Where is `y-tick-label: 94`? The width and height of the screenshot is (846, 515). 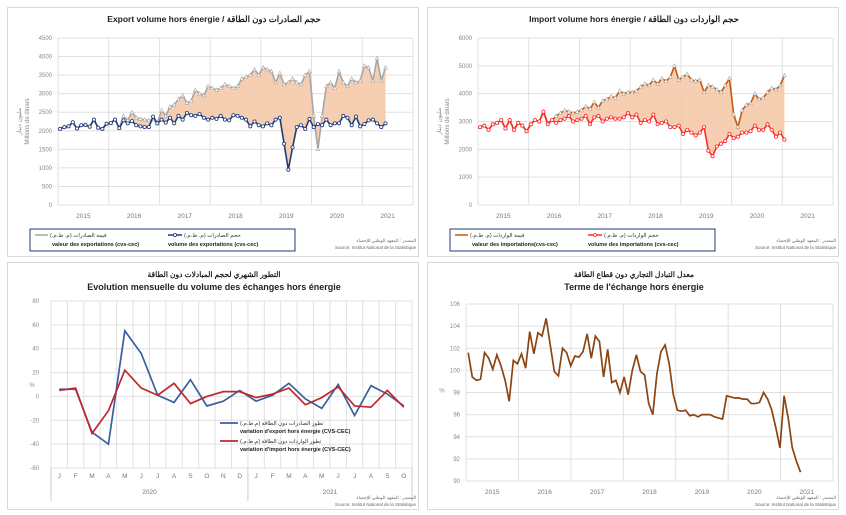
y-tick-label: 94 is located at coordinates (456, 438).